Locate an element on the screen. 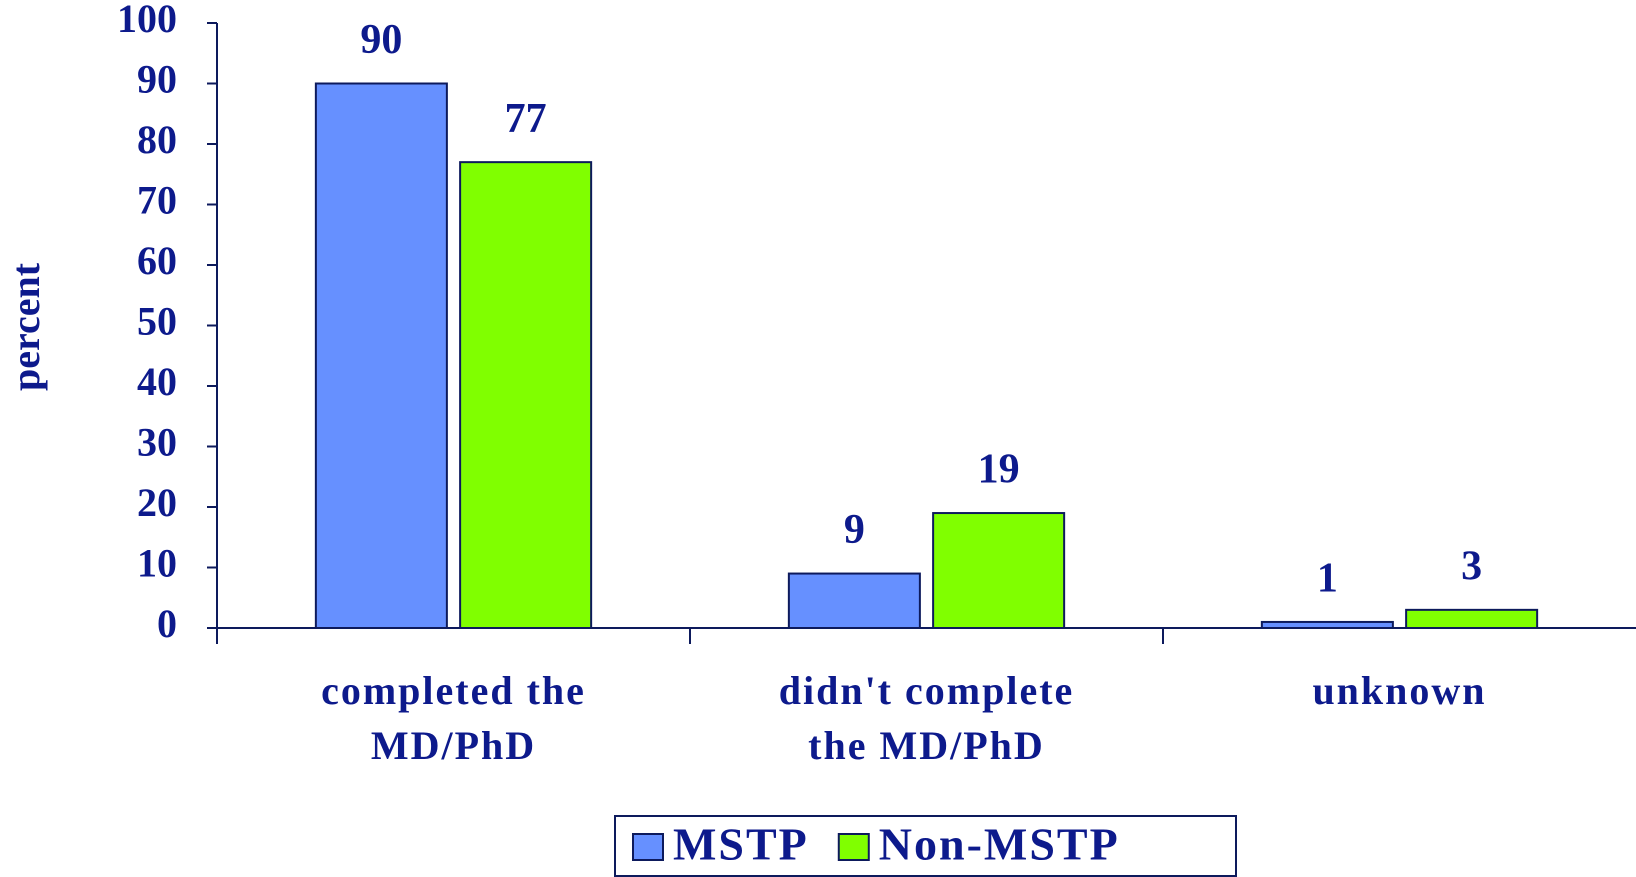 The width and height of the screenshot is (1636, 877). legend-box is located at coordinates (925, 846).